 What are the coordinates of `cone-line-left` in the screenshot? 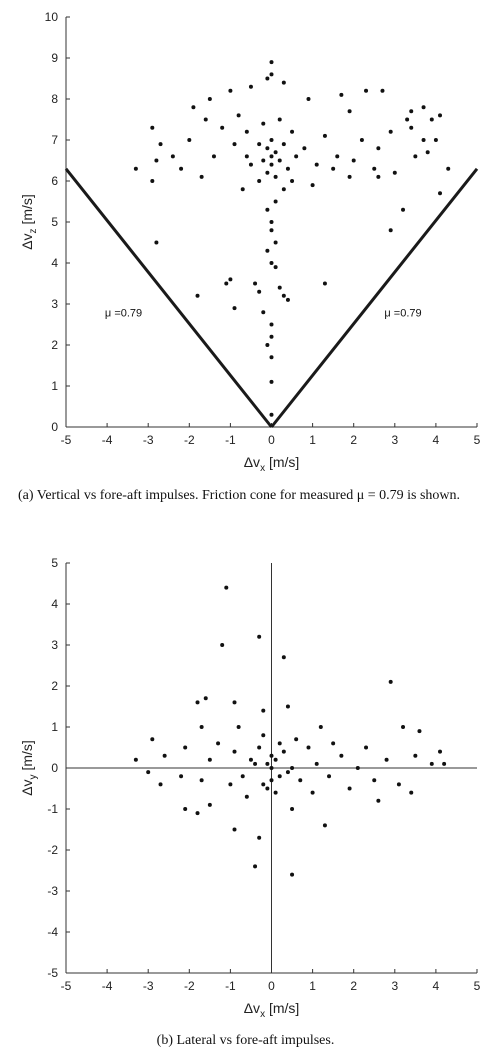 It's located at (168, 297).